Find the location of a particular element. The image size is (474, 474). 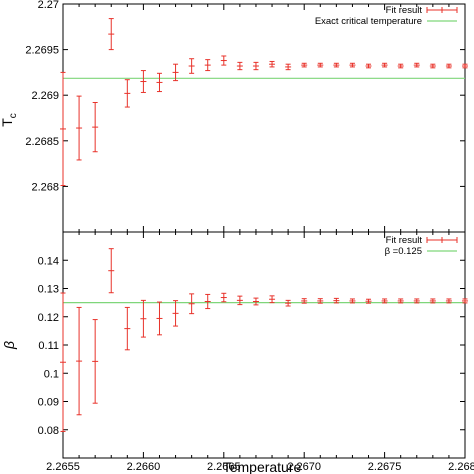

top-y-tick-label: 2.269 is located at coordinates (45, 96).